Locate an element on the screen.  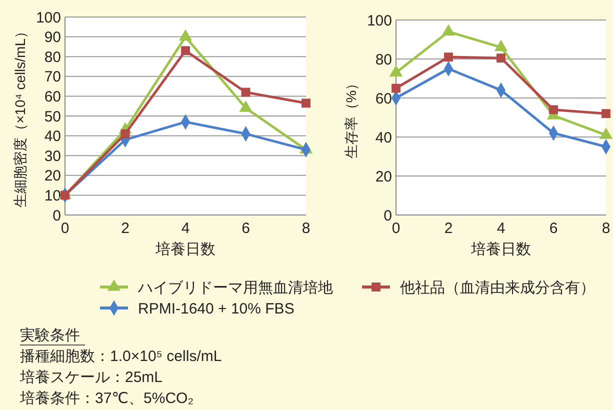
legend-label: RPMI-1640 + 10% FBS is located at coordinates (216, 309).